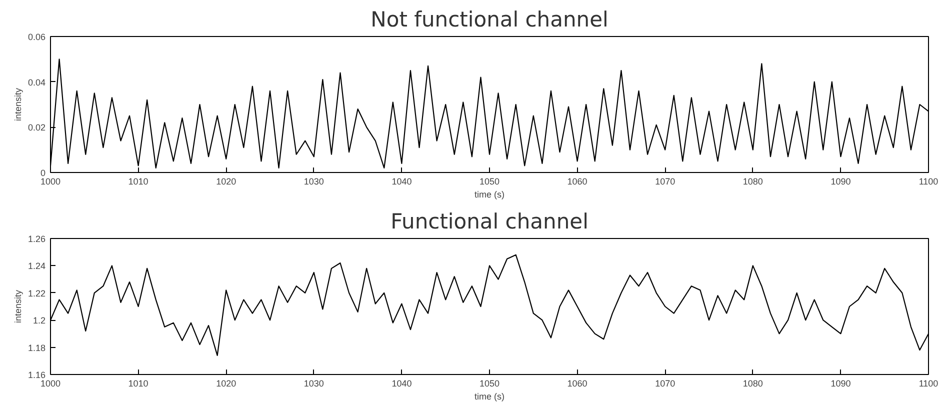 The width and height of the screenshot is (942, 404). What do you see at coordinates (39, 321) in the screenshot?
I see `y-tick-label: 1.2` at bounding box center [39, 321].